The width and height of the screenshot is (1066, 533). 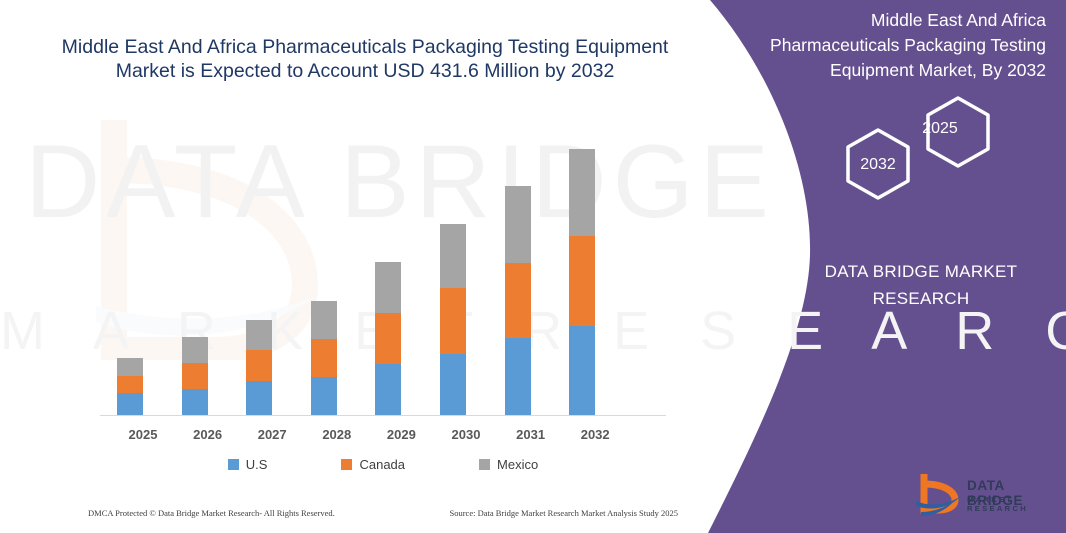 I want to click on legend-item-mexico: Mexico, so click(x=508, y=464).